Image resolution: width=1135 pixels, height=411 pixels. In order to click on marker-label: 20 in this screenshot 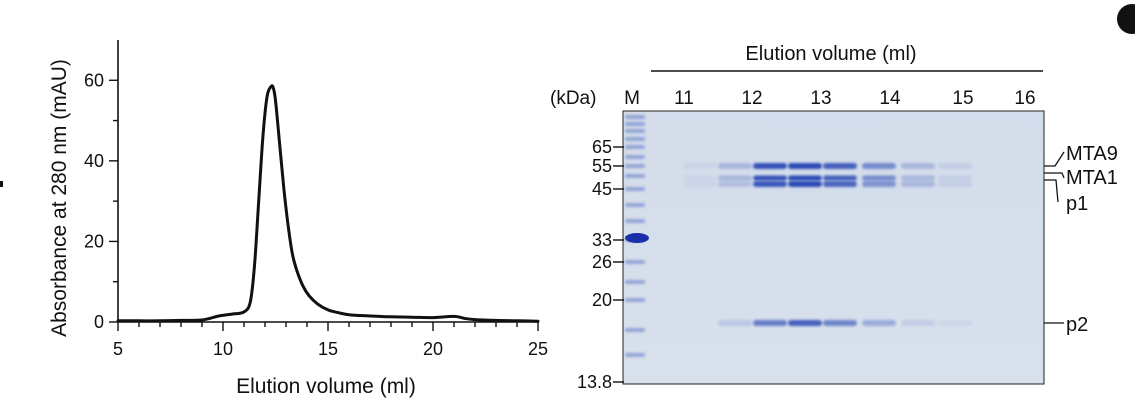, I will do `click(602, 300)`.